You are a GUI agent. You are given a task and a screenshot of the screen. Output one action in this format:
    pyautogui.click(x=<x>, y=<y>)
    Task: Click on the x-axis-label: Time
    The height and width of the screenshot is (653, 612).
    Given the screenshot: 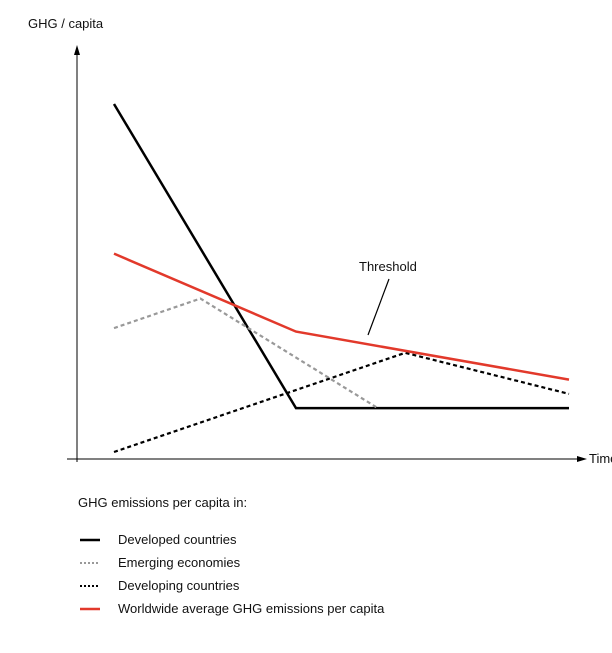 What is the action you would take?
    pyautogui.click(x=600, y=458)
    